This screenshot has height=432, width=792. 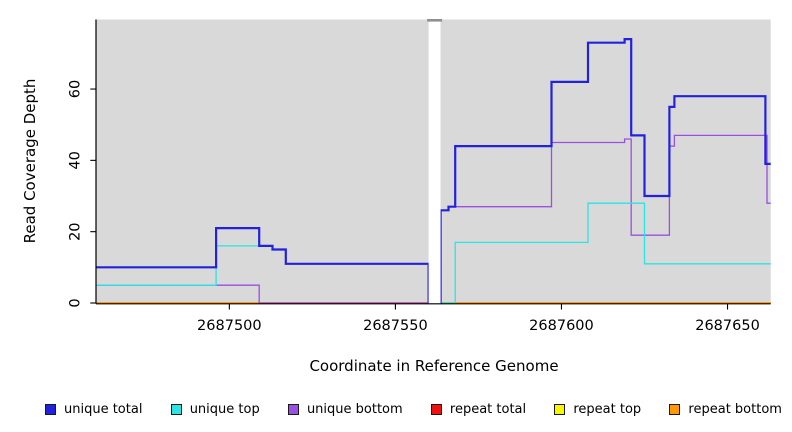 I want to click on legend-item-unique-bottom: unique bottom, so click(x=345, y=409).